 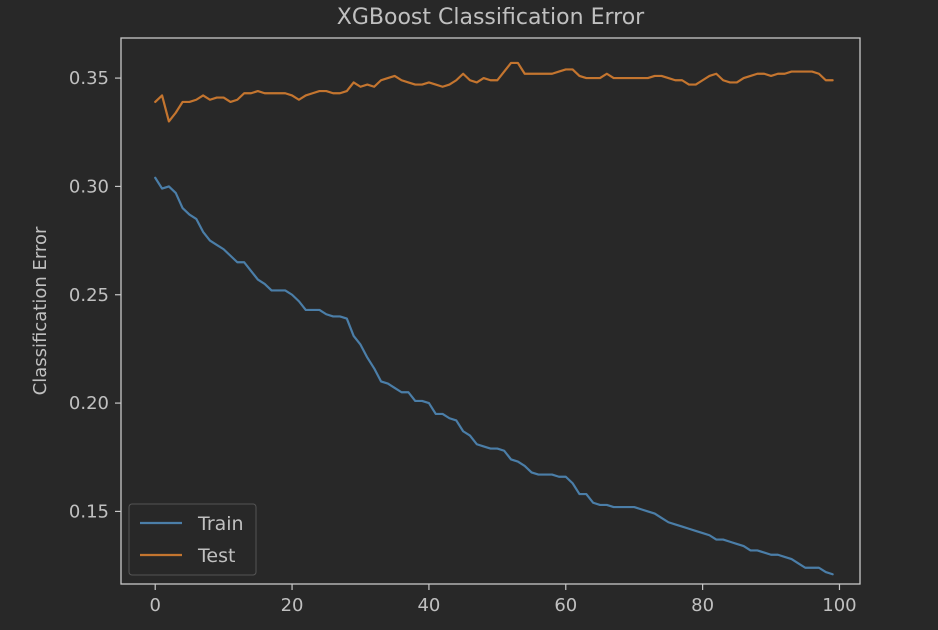 What do you see at coordinates (89, 511) in the screenshot?
I see `y-tick-label: 0.15` at bounding box center [89, 511].